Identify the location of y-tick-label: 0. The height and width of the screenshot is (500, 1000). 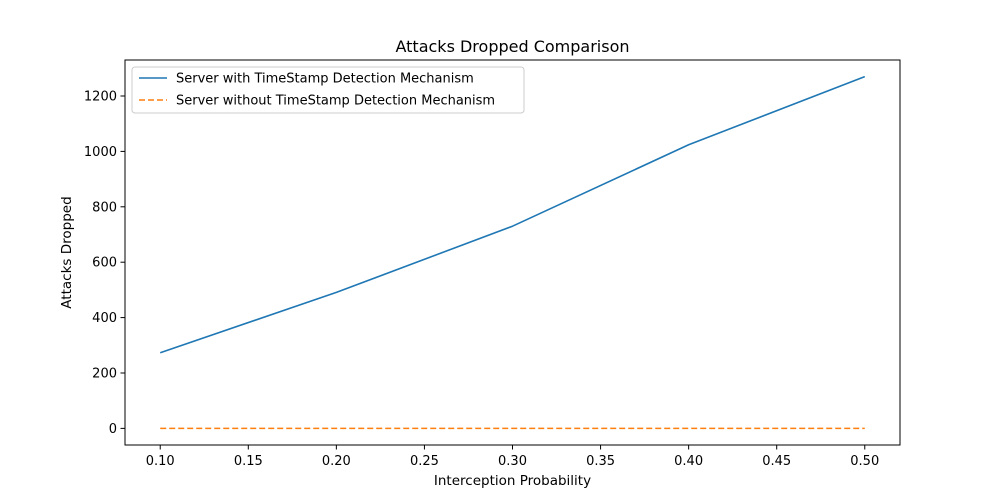
(113, 429).